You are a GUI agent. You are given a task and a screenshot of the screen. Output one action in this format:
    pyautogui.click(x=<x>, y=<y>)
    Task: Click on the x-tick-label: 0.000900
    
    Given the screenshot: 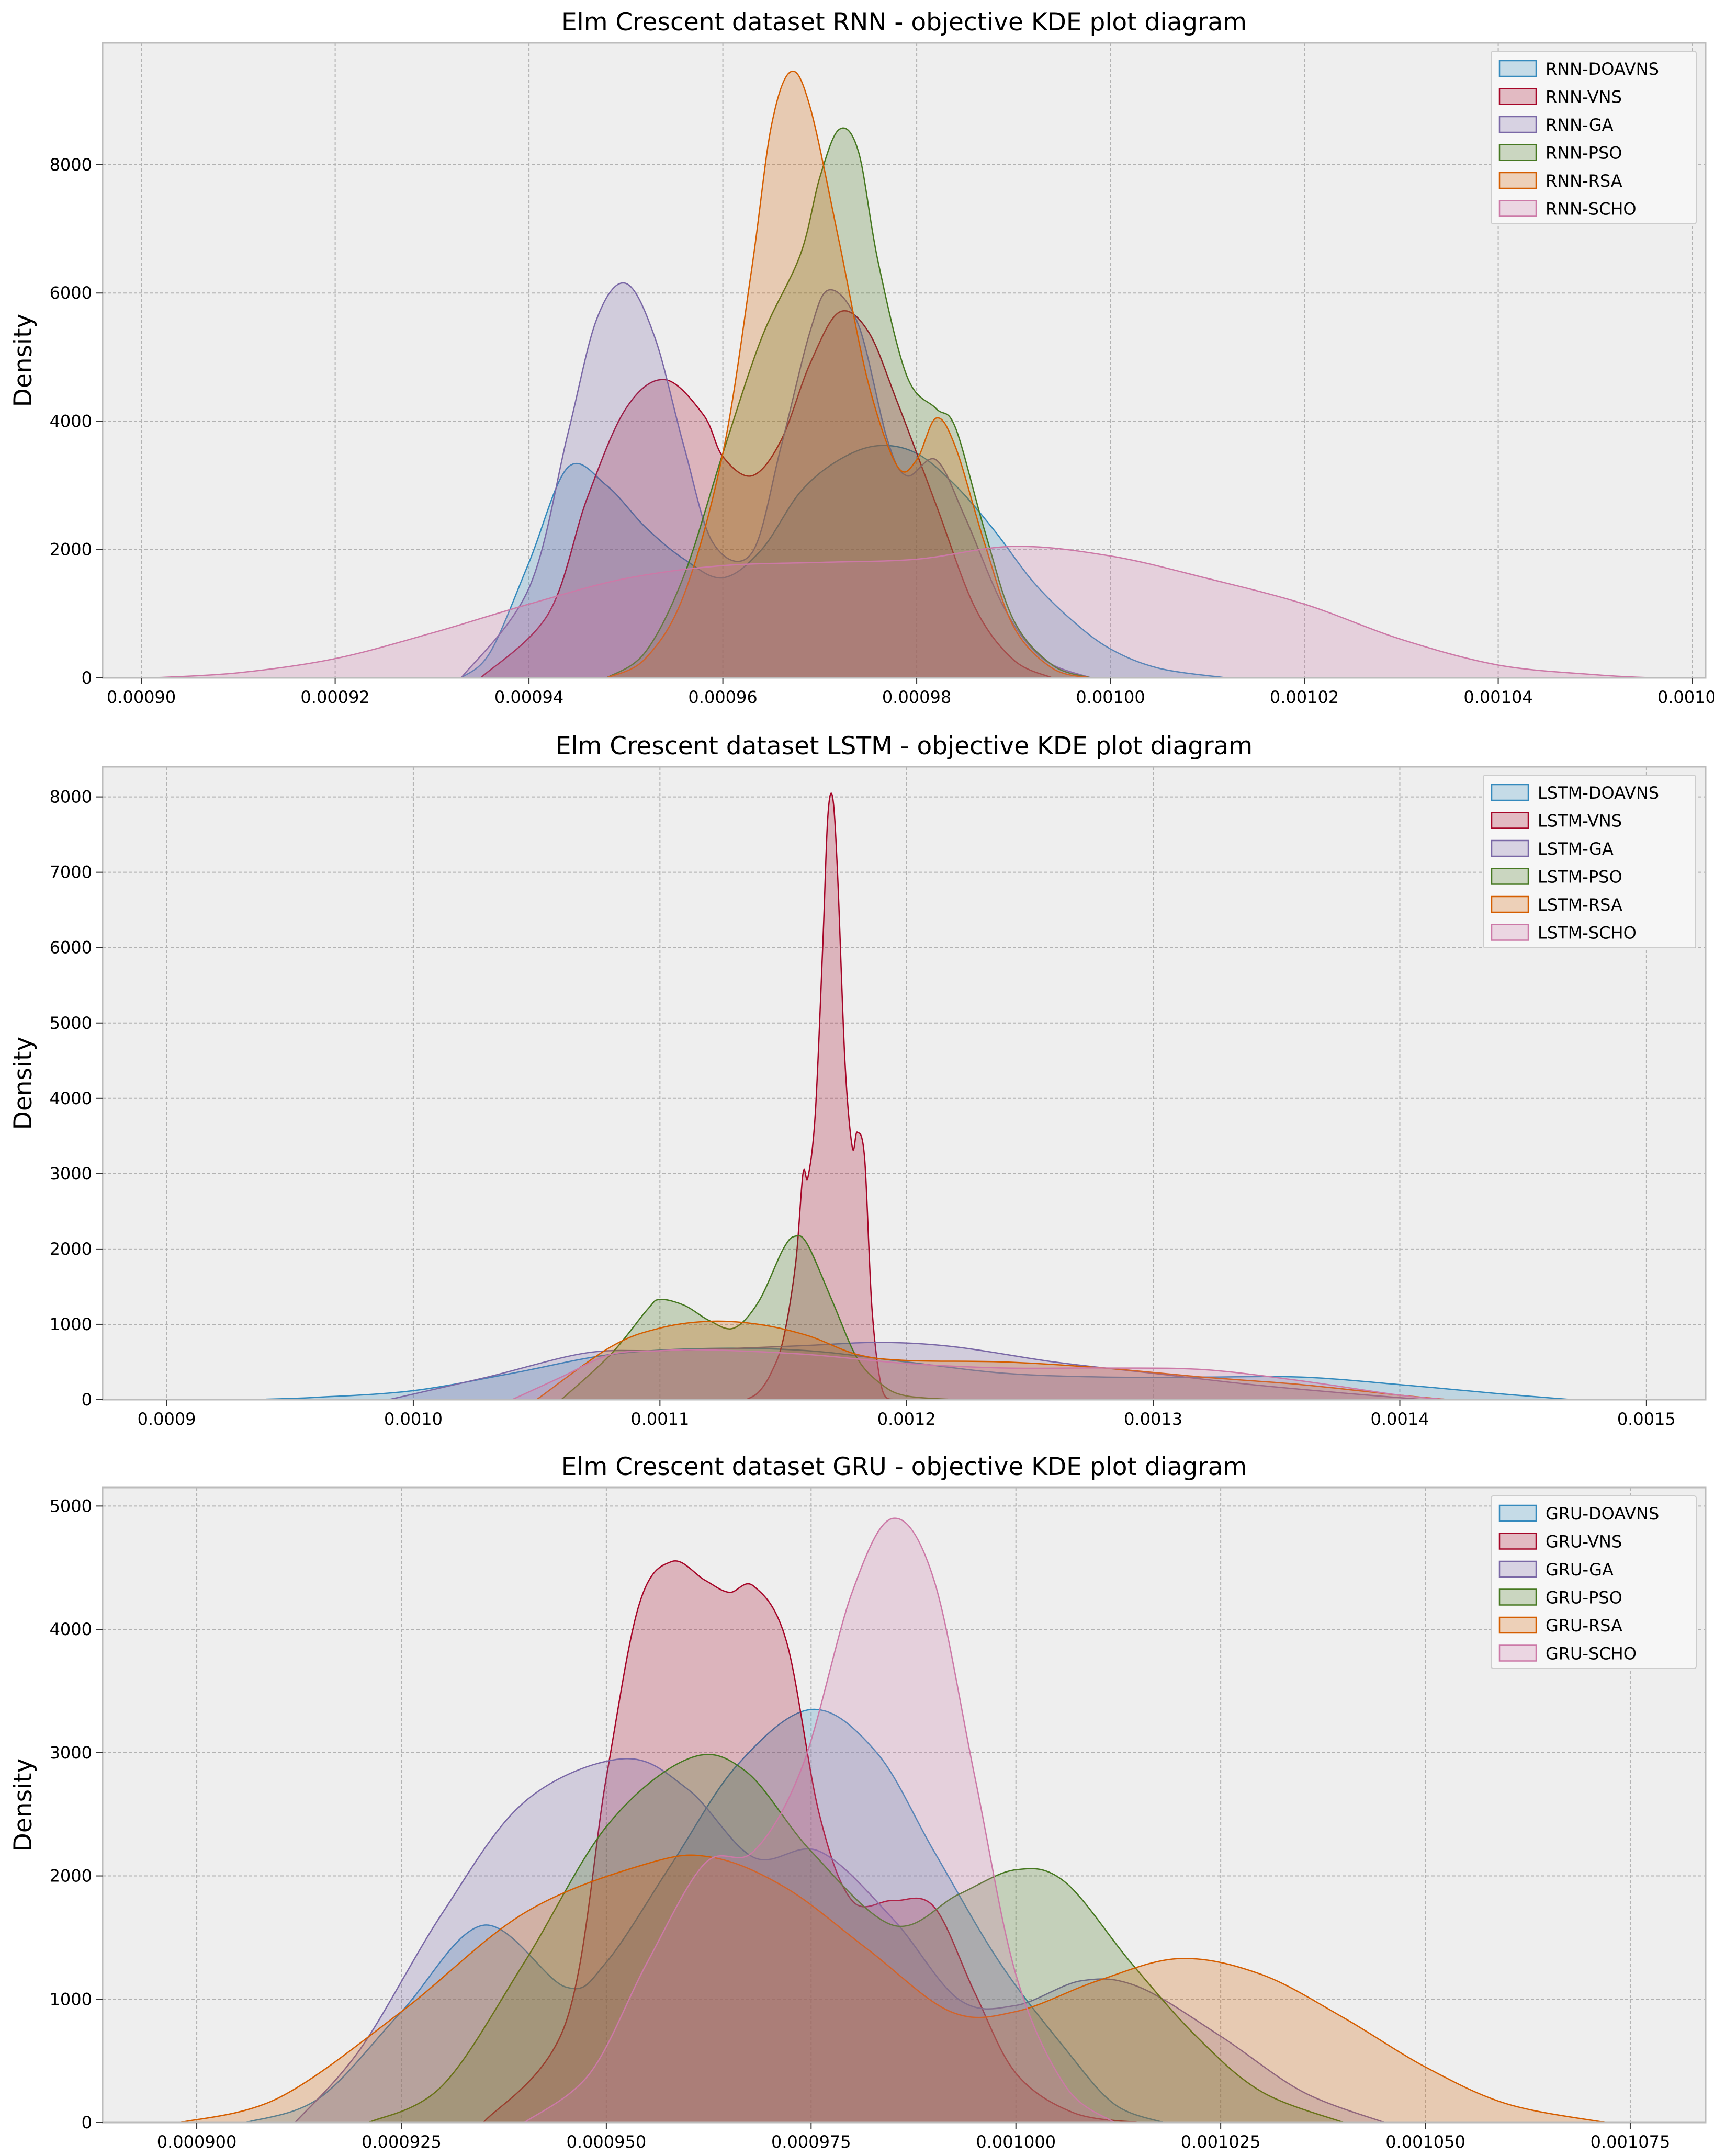 What is the action you would take?
    pyautogui.click(x=197, y=2142)
    